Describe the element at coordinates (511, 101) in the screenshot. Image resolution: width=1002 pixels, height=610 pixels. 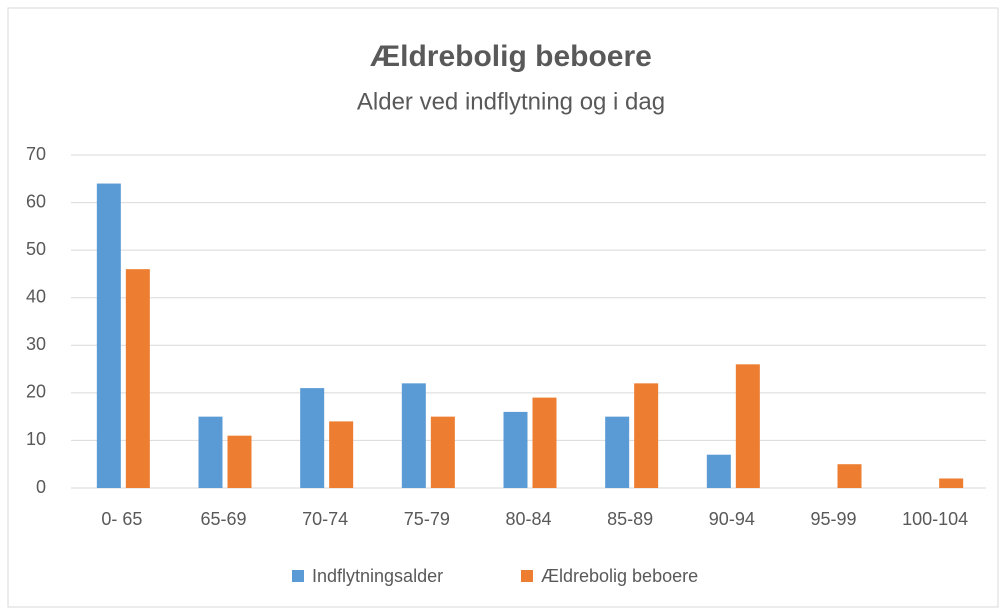
I see `chart-subtitle: Alder ved indflytning og i dag` at that location.